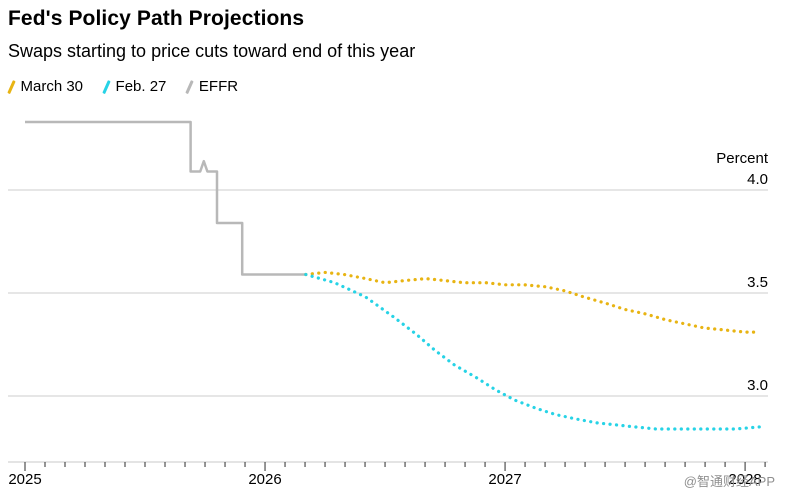 The image size is (787, 499). Describe the element at coordinates (156, 18) in the screenshot. I see `chart-title: Fed's Policy Path Projections` at that location.